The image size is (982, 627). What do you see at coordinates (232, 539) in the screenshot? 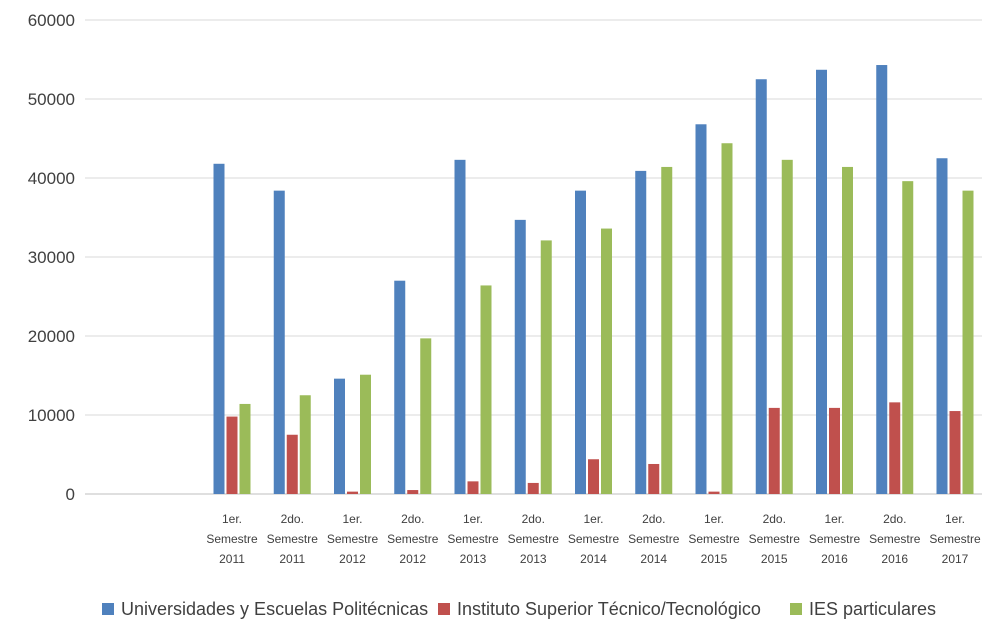
I see `x-tick-label: 1er. Semestre 2011` at bounding box center [232, 539].